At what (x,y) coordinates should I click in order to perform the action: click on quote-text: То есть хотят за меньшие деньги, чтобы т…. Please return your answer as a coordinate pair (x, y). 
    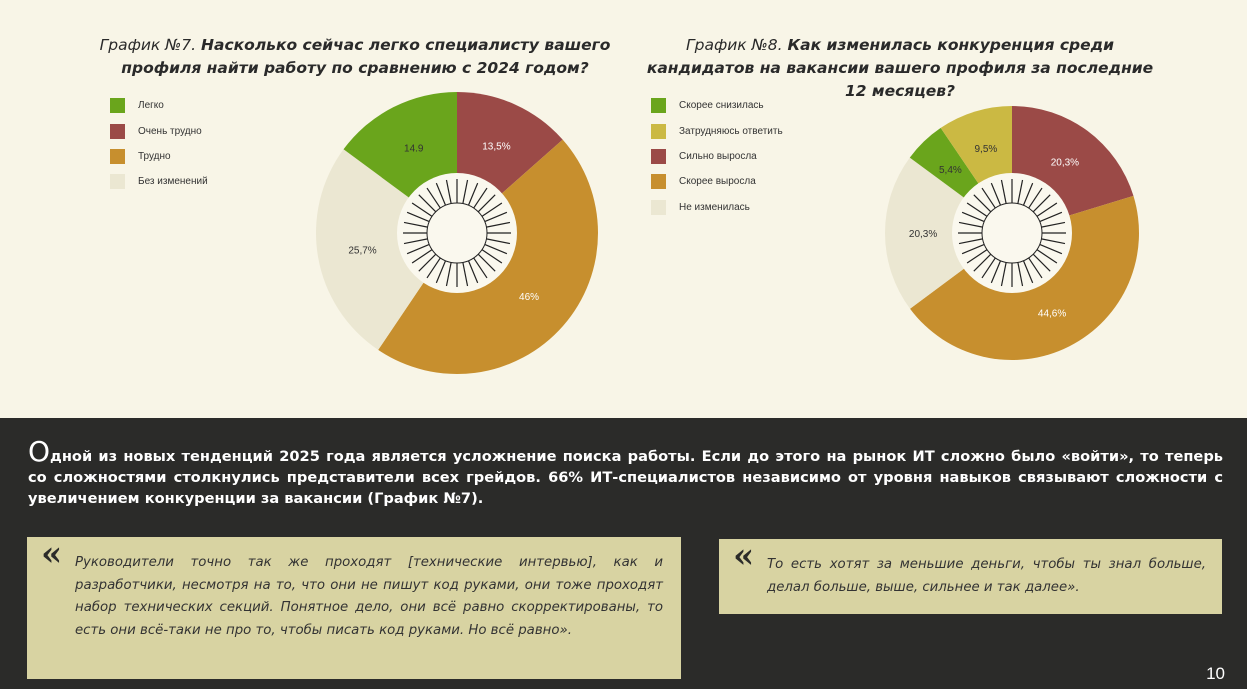
    Looking at the image, I should click on (986, 576).